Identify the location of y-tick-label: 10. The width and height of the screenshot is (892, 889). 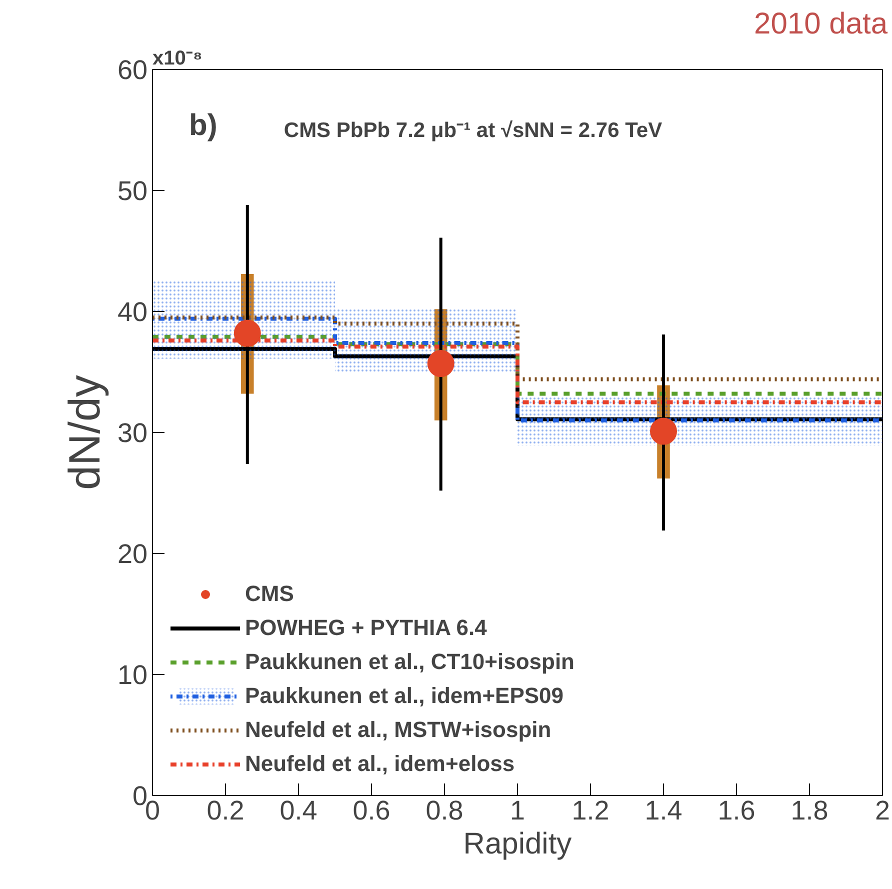
(132, 675).